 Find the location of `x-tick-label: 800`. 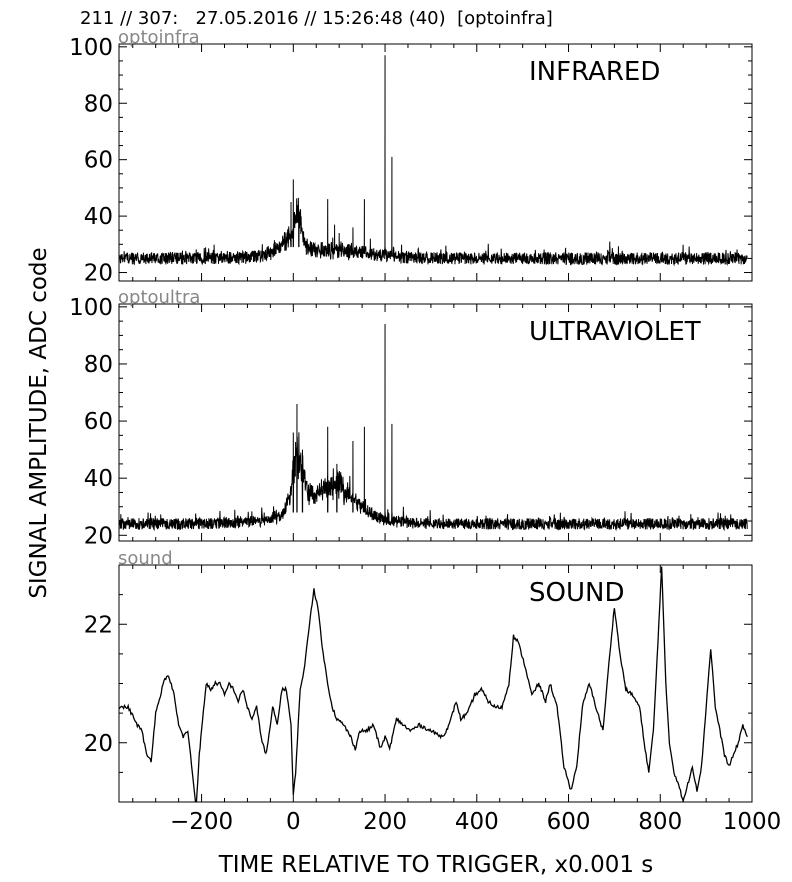

x-tick-label: 800 is located at coordinates (660, 822).